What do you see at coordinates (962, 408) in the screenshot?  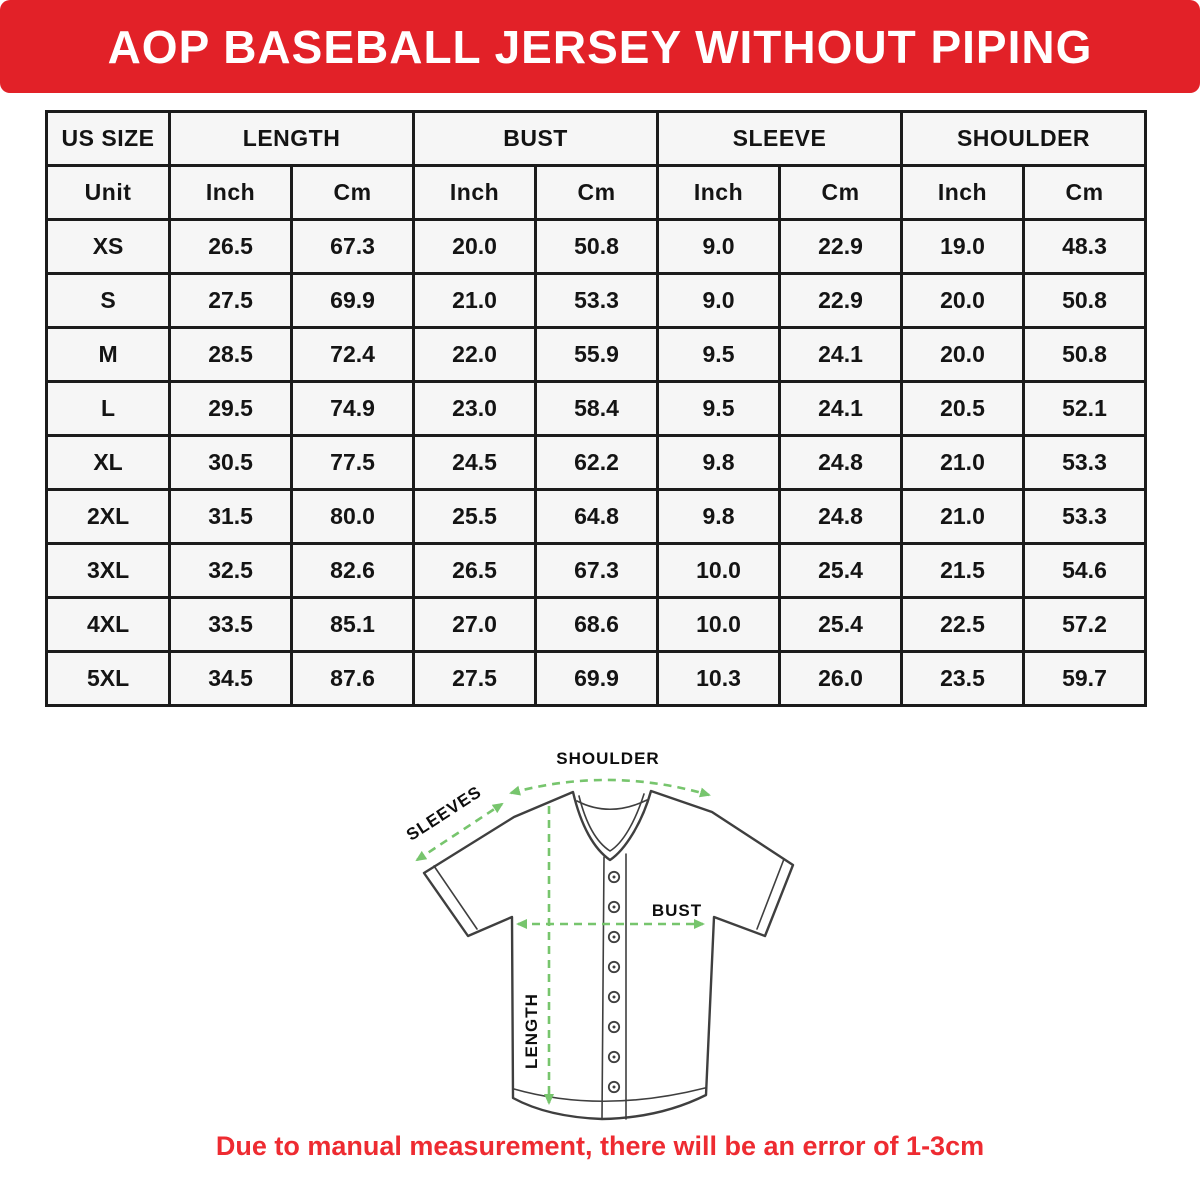 I see `value-cell: 20.5` at bounding box center [962, 408].